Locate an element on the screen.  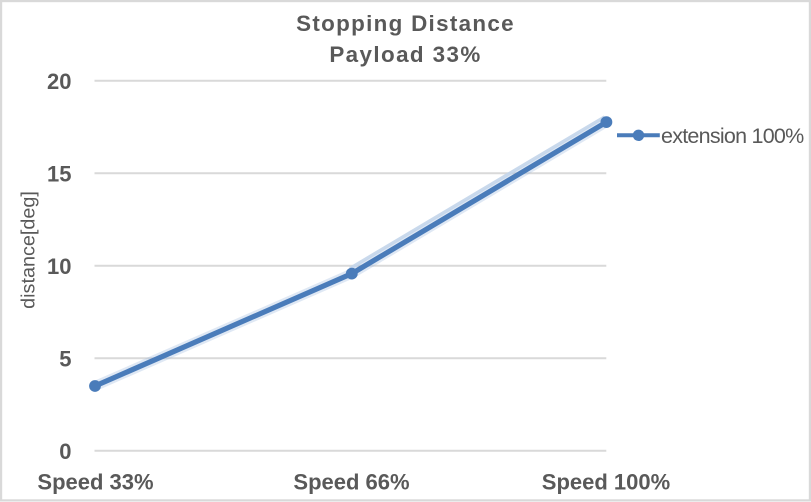
svg-text: 0 is located at coordinates (65, 451).